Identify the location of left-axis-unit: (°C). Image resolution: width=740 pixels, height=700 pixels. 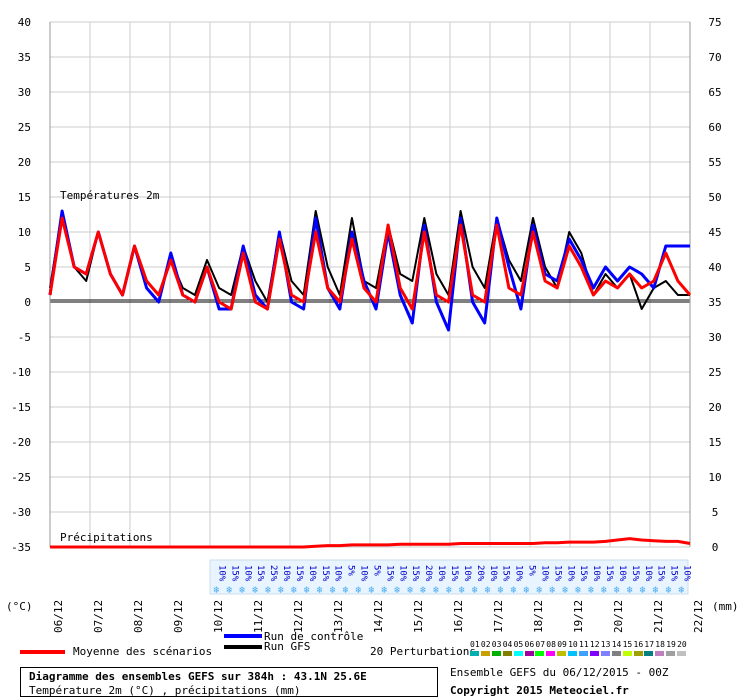
(19, 606).